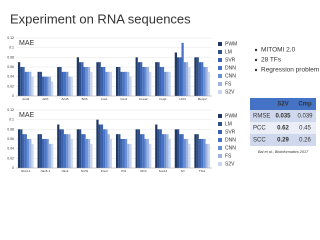 Image resolution: width=320 pixels, height=240 pixels. What do you see at coordinates (11, 48) in the screenshot?
I see `y-tick-label: 0.1` at bounding box center [11, 48].